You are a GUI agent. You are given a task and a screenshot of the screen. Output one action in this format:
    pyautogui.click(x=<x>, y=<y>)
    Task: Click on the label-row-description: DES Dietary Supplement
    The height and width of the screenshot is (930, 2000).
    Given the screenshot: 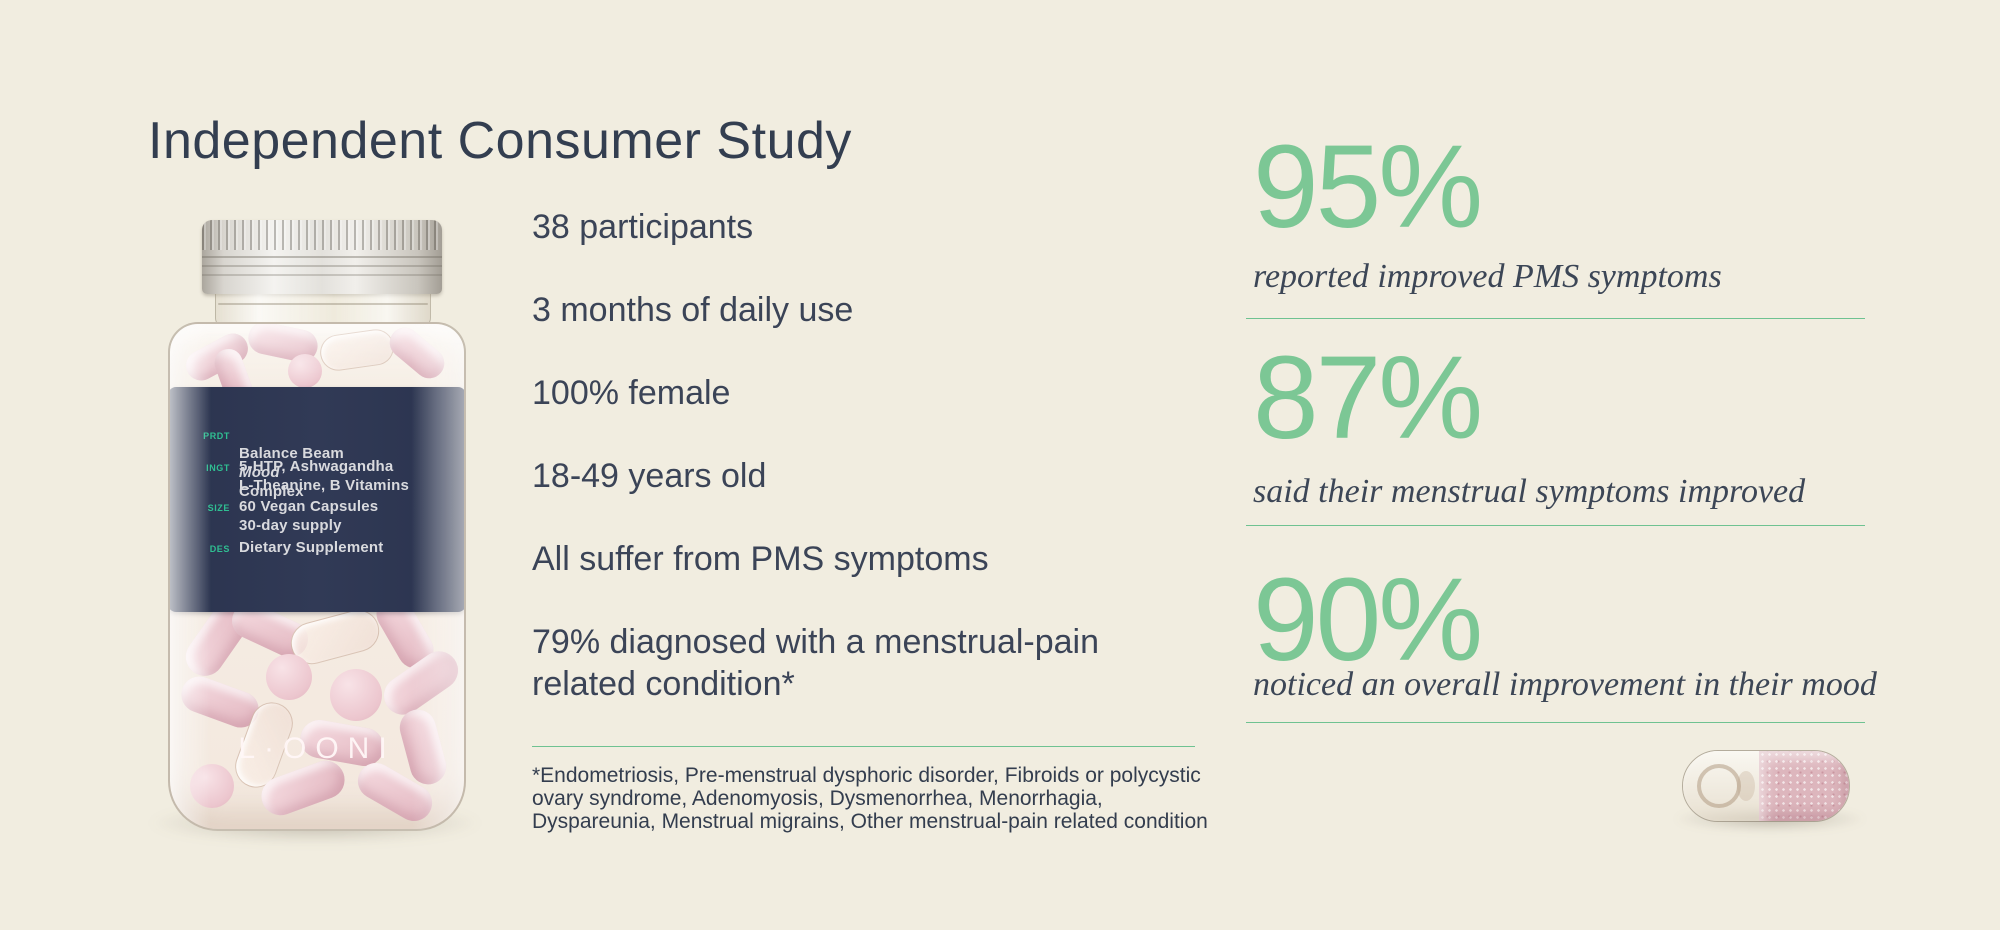 What is the action you would take?
    pyautogui.click(x=324, y=547)
    